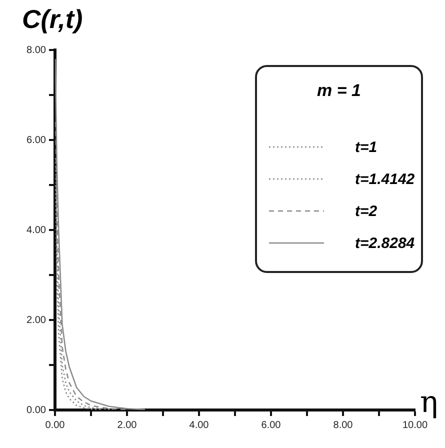  Describe the element at coordinates (36, 320) in the screenshot. I see `y-tick-label: 2.00` at that location.